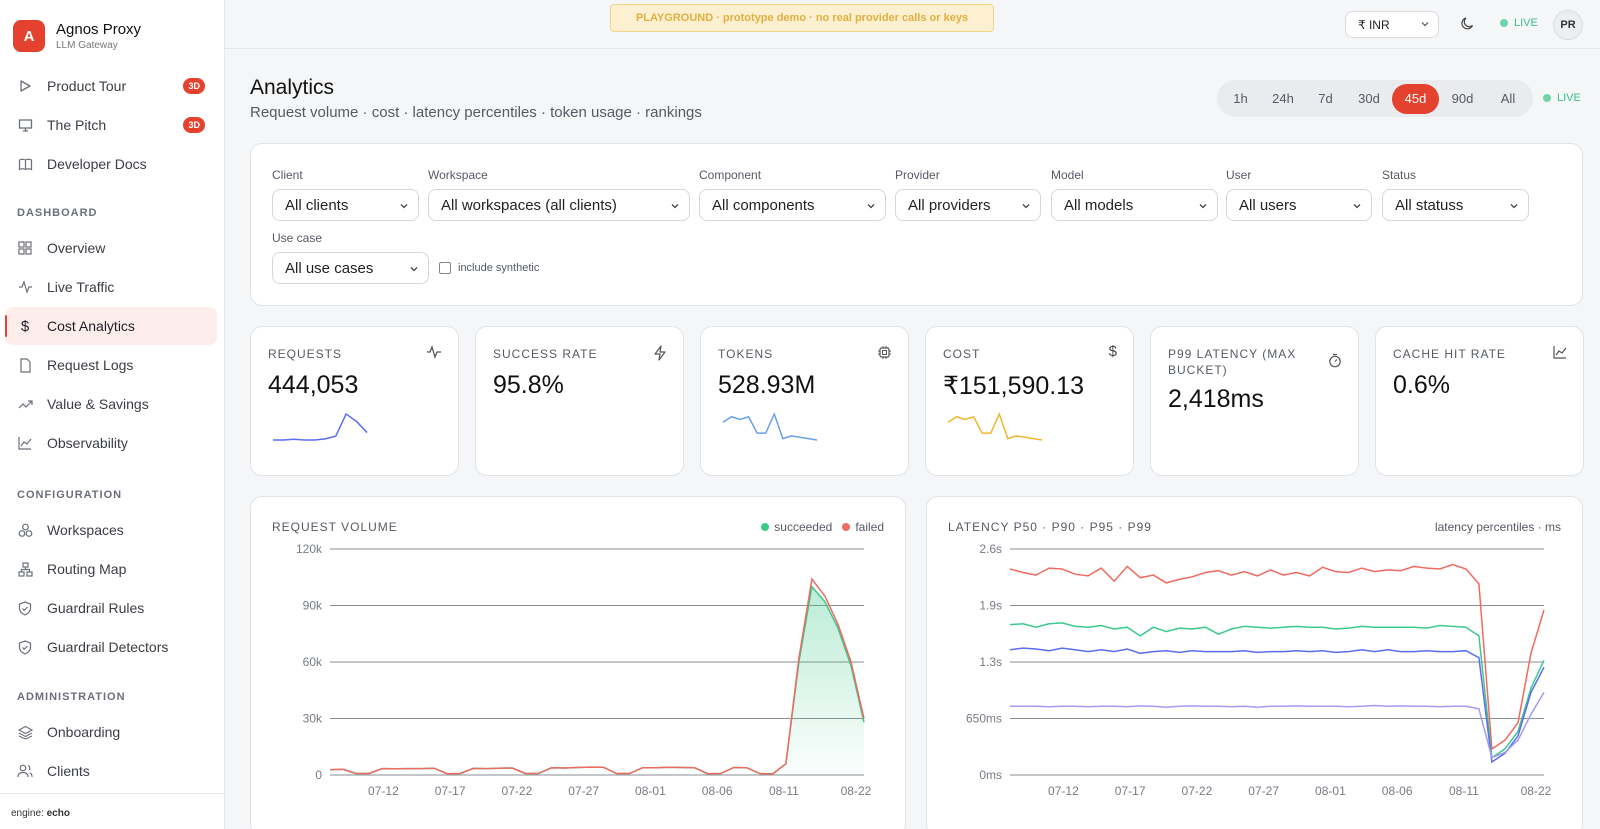 Image resolution: width=1600 pixels, height=829 pixels. Describe the element at coordinates (76, 248) in the screenshot. I see `sidebar-item-label: Overview` at that location.